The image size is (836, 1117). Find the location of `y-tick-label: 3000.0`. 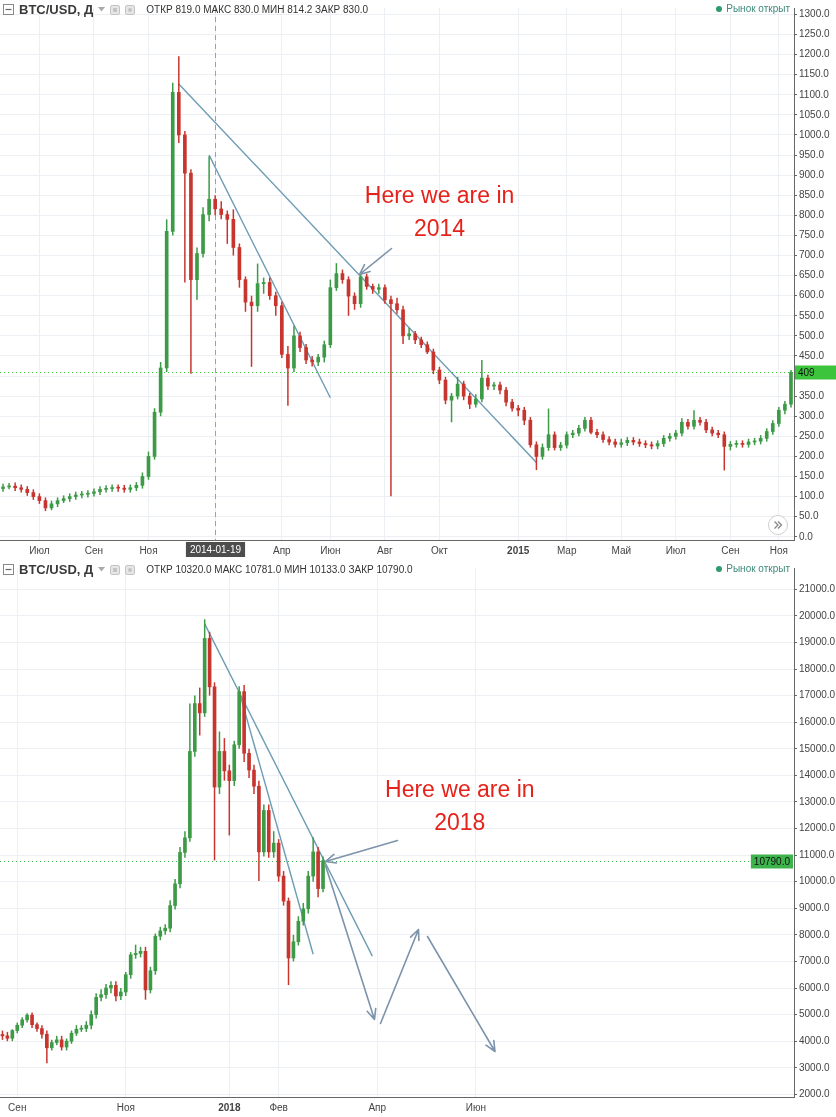

y-tick-label: 3000.0 is located at coordinates (815, 1067).